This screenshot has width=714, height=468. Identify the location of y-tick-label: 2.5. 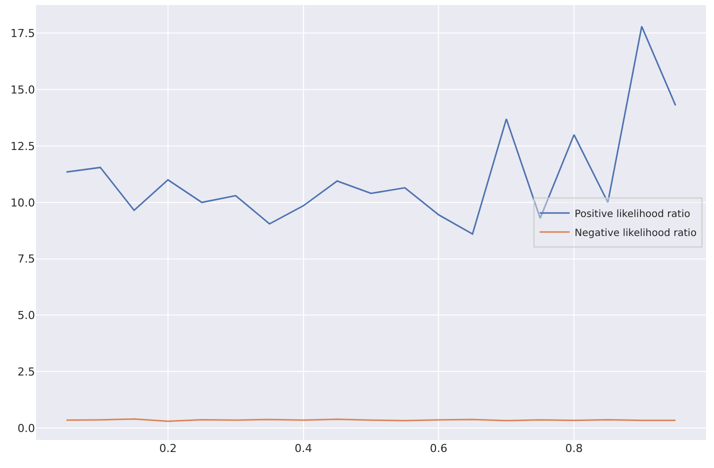
(26, 371).